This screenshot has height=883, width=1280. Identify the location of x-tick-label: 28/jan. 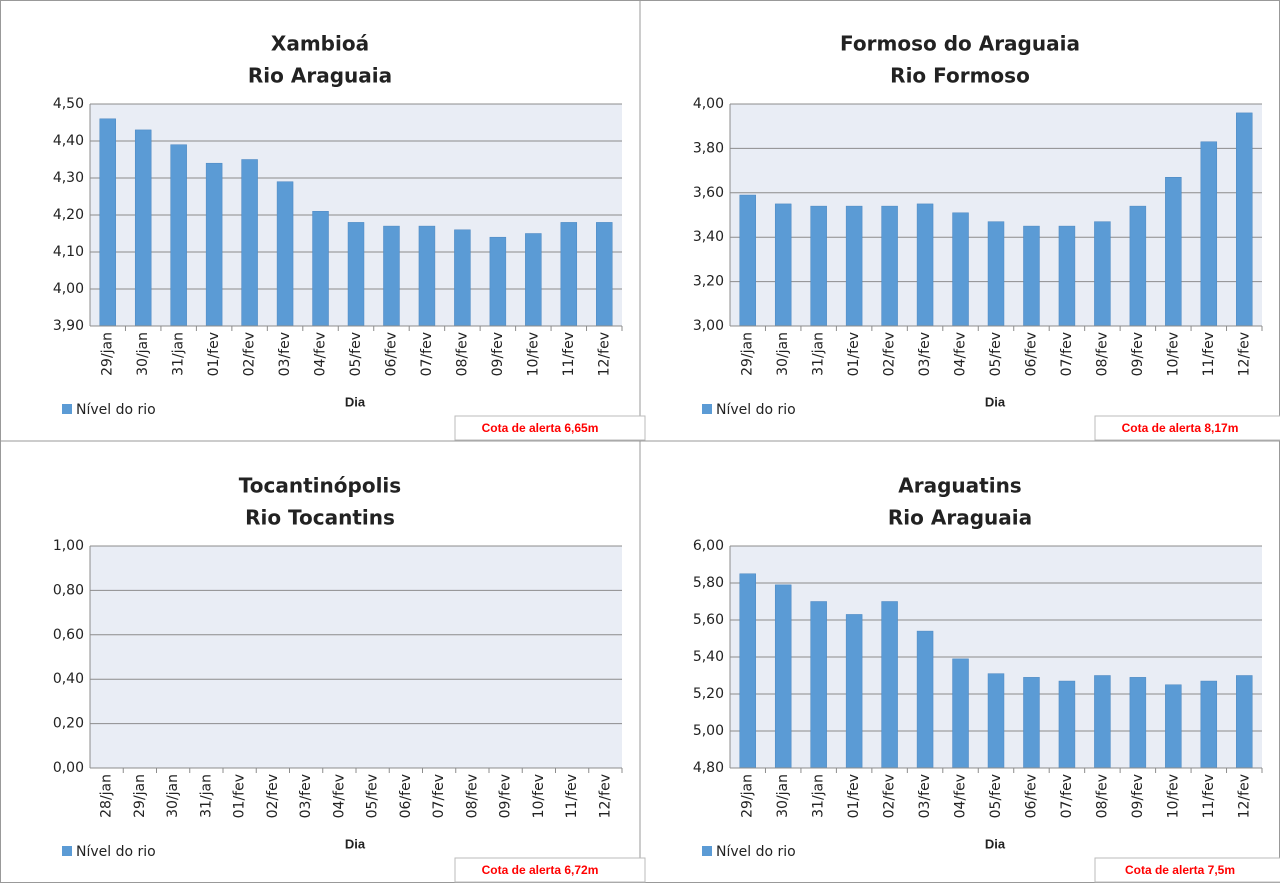
(107, 796).